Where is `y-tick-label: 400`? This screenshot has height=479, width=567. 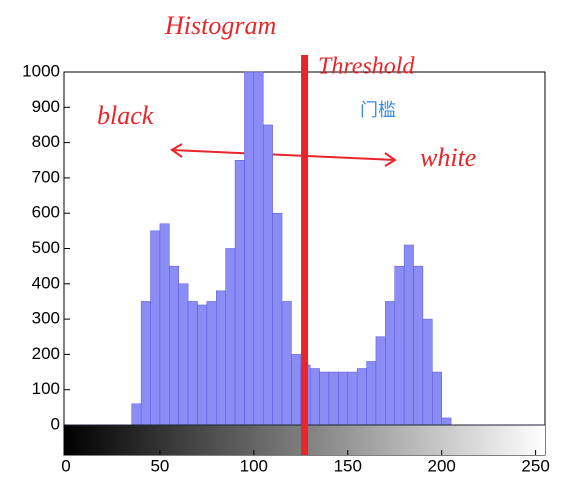
y-tick-label: 400 is located at coordinates (46, 282).